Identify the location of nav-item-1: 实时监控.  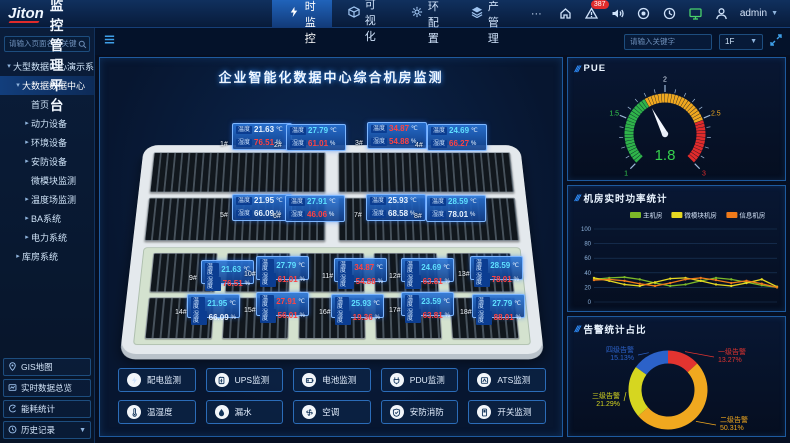
(301, 22).